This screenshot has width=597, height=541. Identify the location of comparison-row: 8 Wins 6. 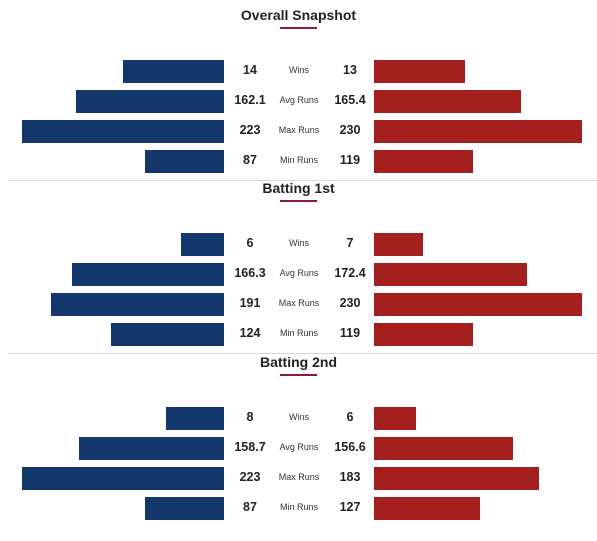
(298, 418).